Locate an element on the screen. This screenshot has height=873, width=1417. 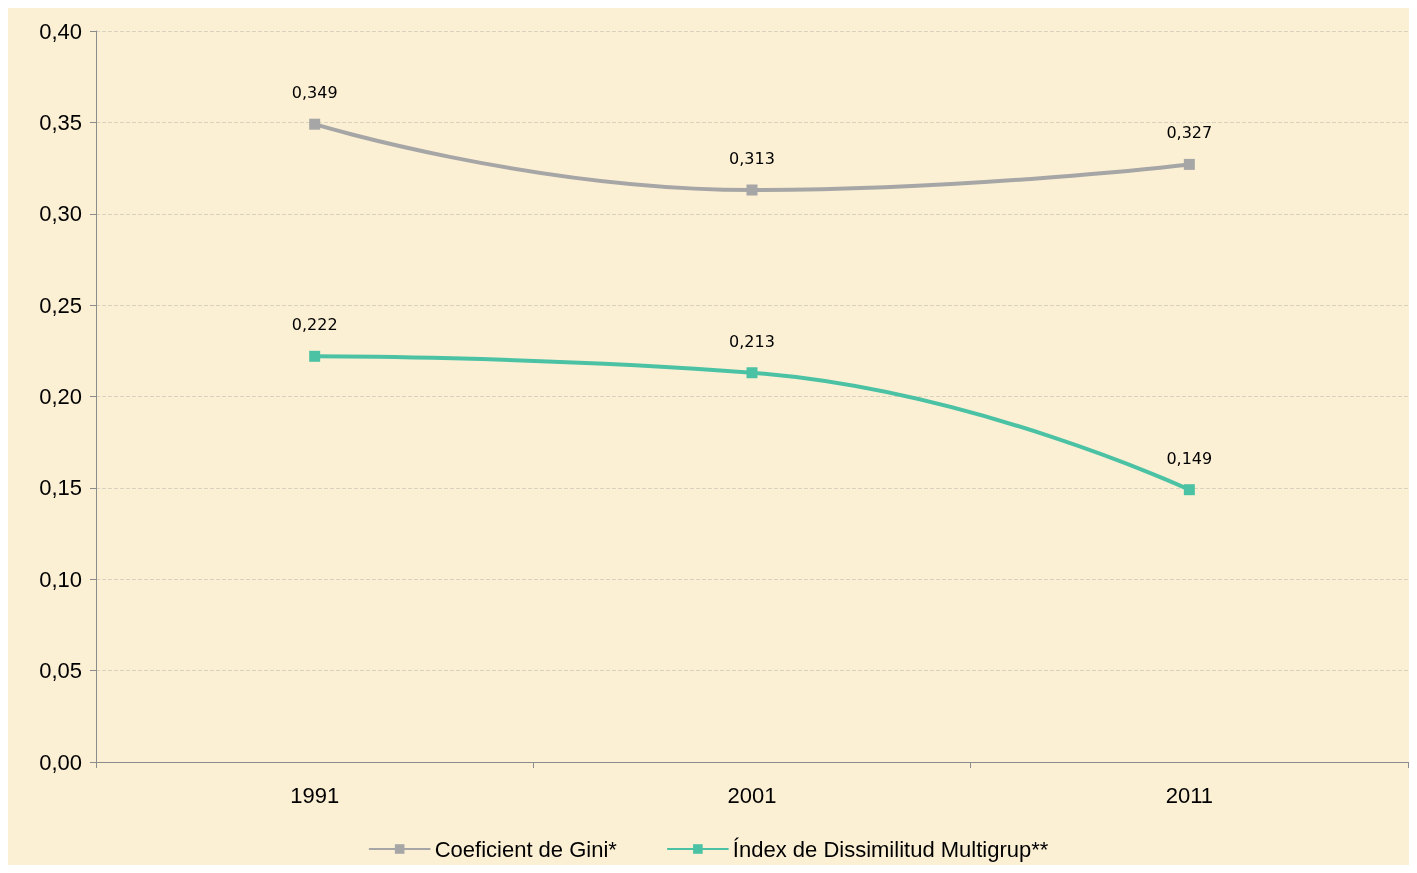
legend-label: Coeficient de Gini* is located at coordinates (526, 849).